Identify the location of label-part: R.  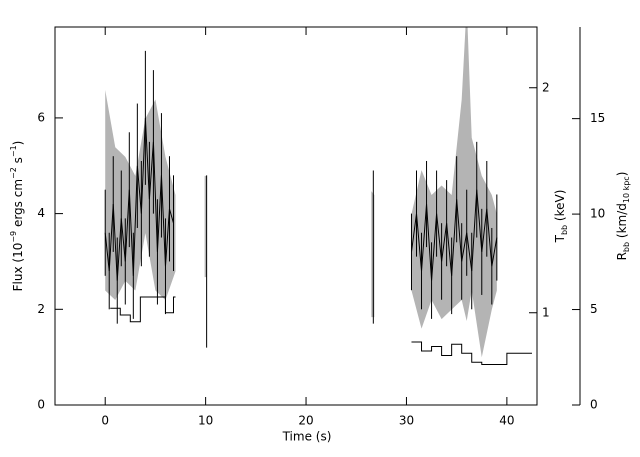
(622, 256).